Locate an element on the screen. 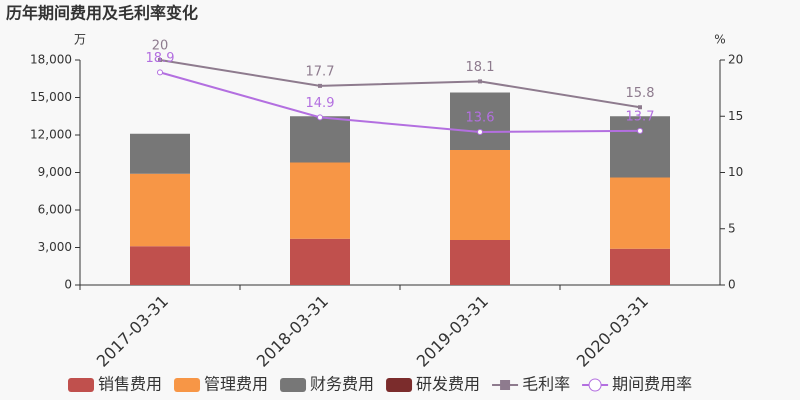 The image size is (800, 400). y2-tick-label: 20 is located at coordinates (735, 60).